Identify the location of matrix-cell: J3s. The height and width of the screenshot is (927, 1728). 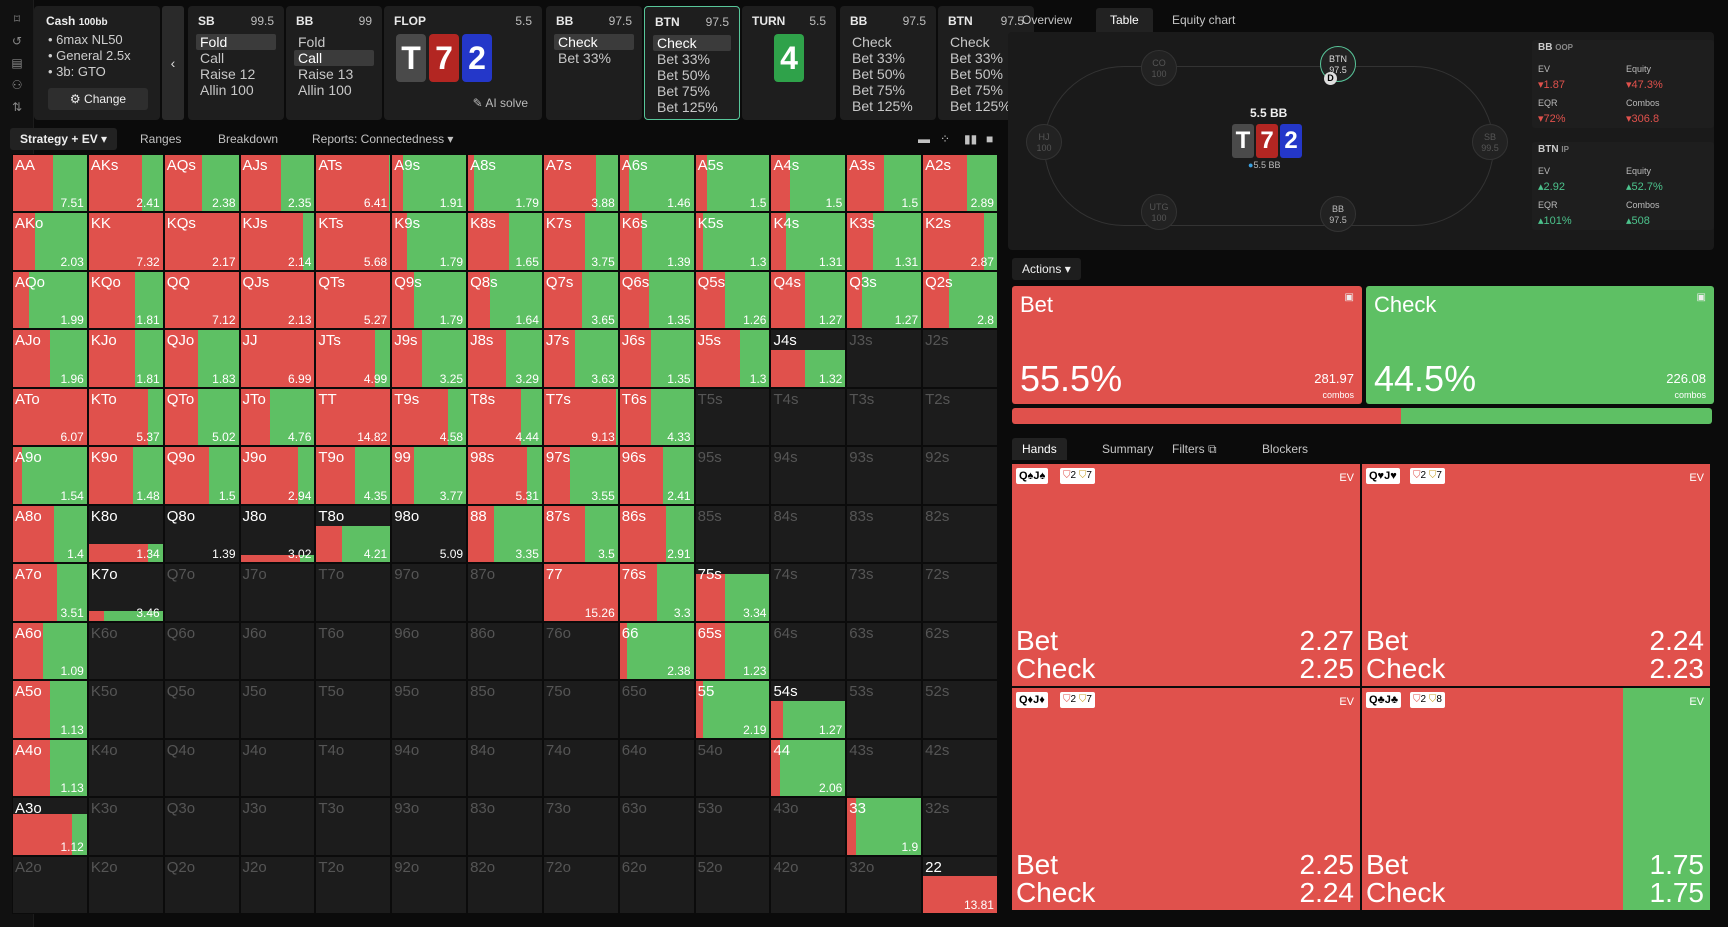
(884, 358).